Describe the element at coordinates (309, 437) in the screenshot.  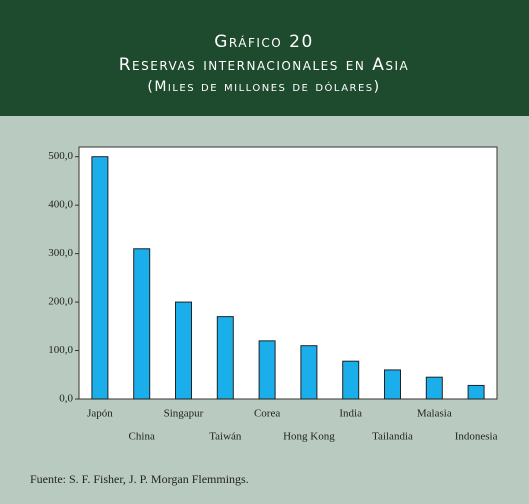
I see `x-tick-label: Hong Kong` at that location.